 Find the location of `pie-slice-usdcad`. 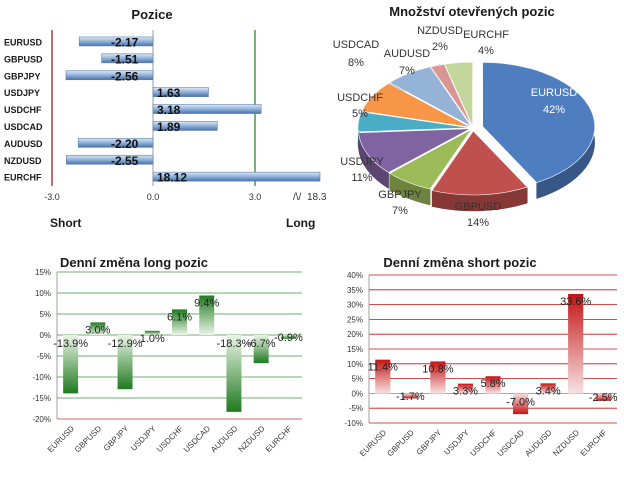

pie-slice-usdcad is located at coordinates (416, 105).